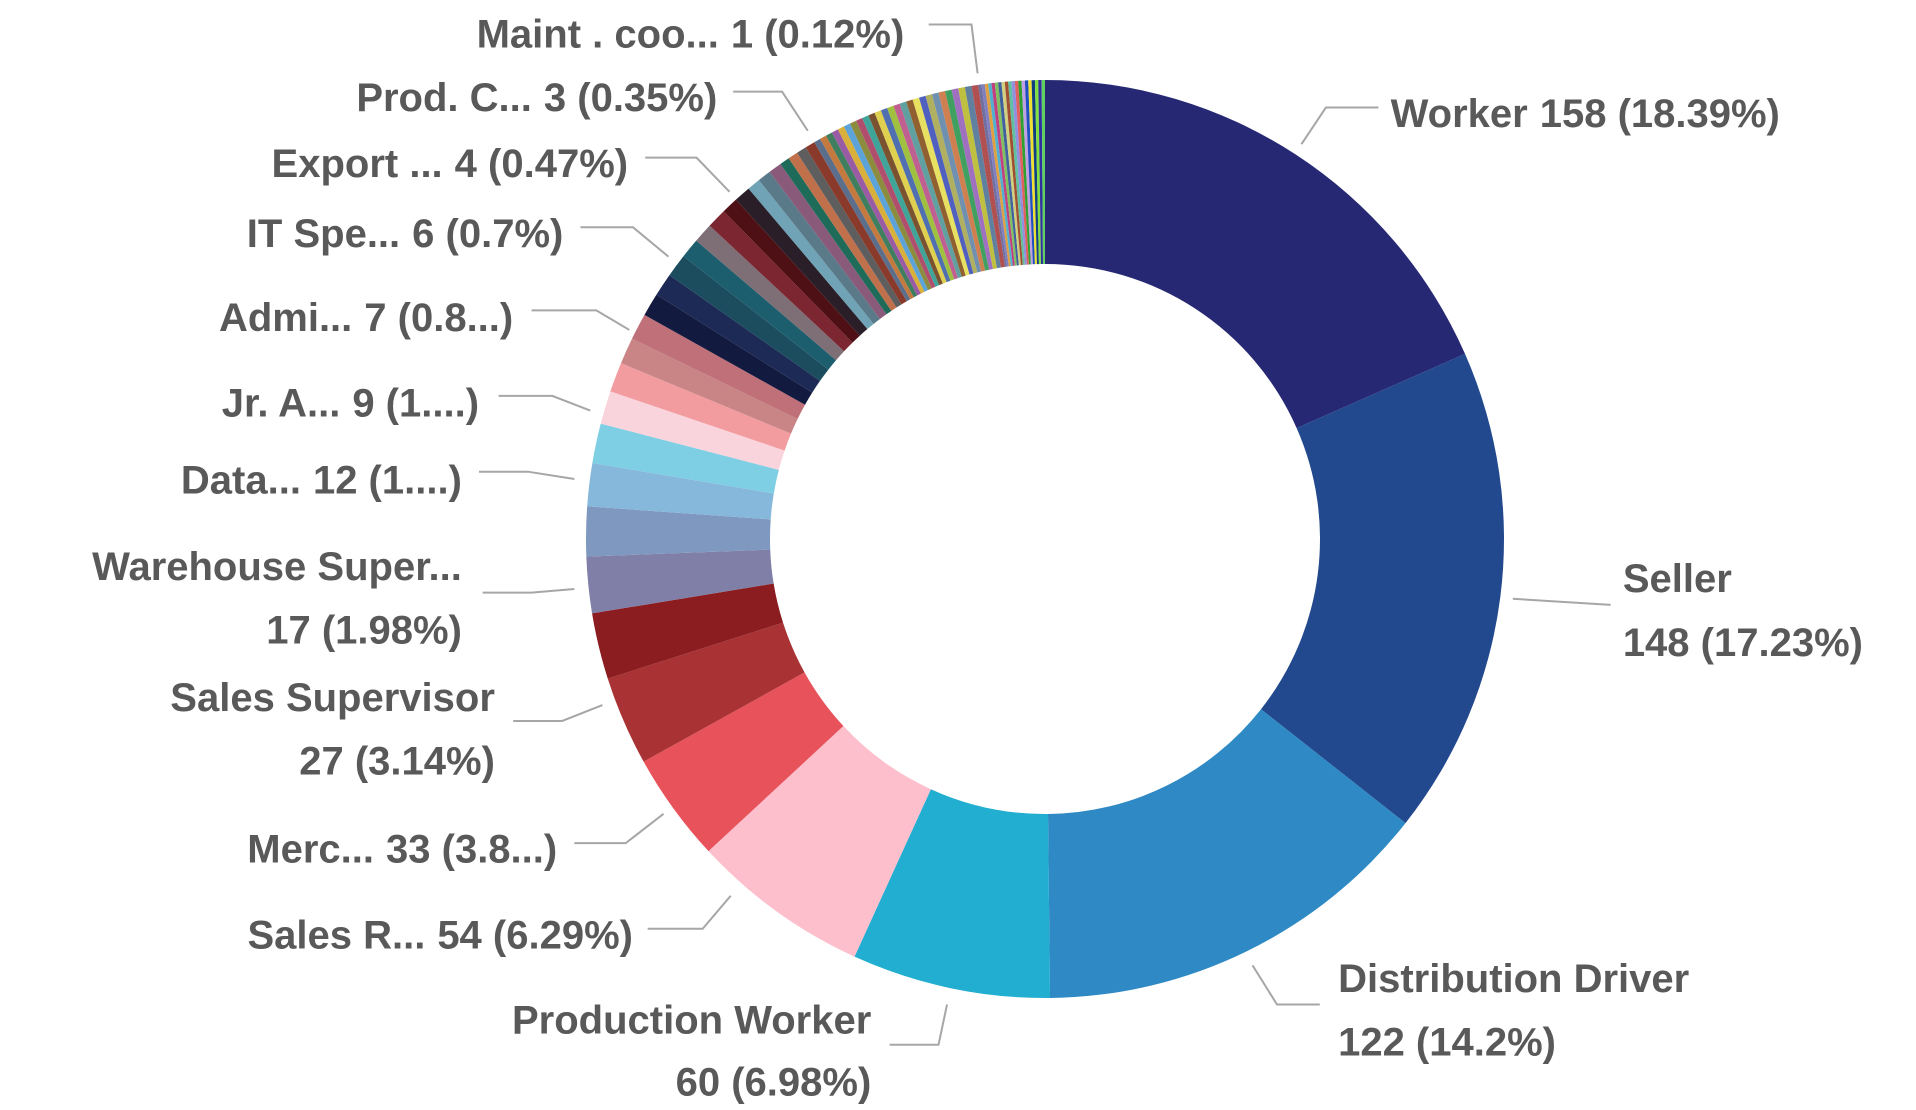 The width and height of the screenshot is (1916, 1110). What do you see at coordinates (774, 1083) in the screenshot?
I see `label-value: 60 (6.98%)` at bounding box center [774, 1083].